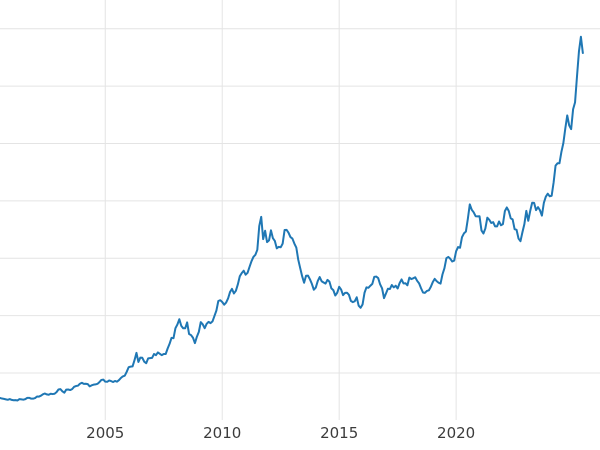  Describe the element at coordinates (456, 433) in the screenshot. I see `x-tick-label: 2020` at that location.